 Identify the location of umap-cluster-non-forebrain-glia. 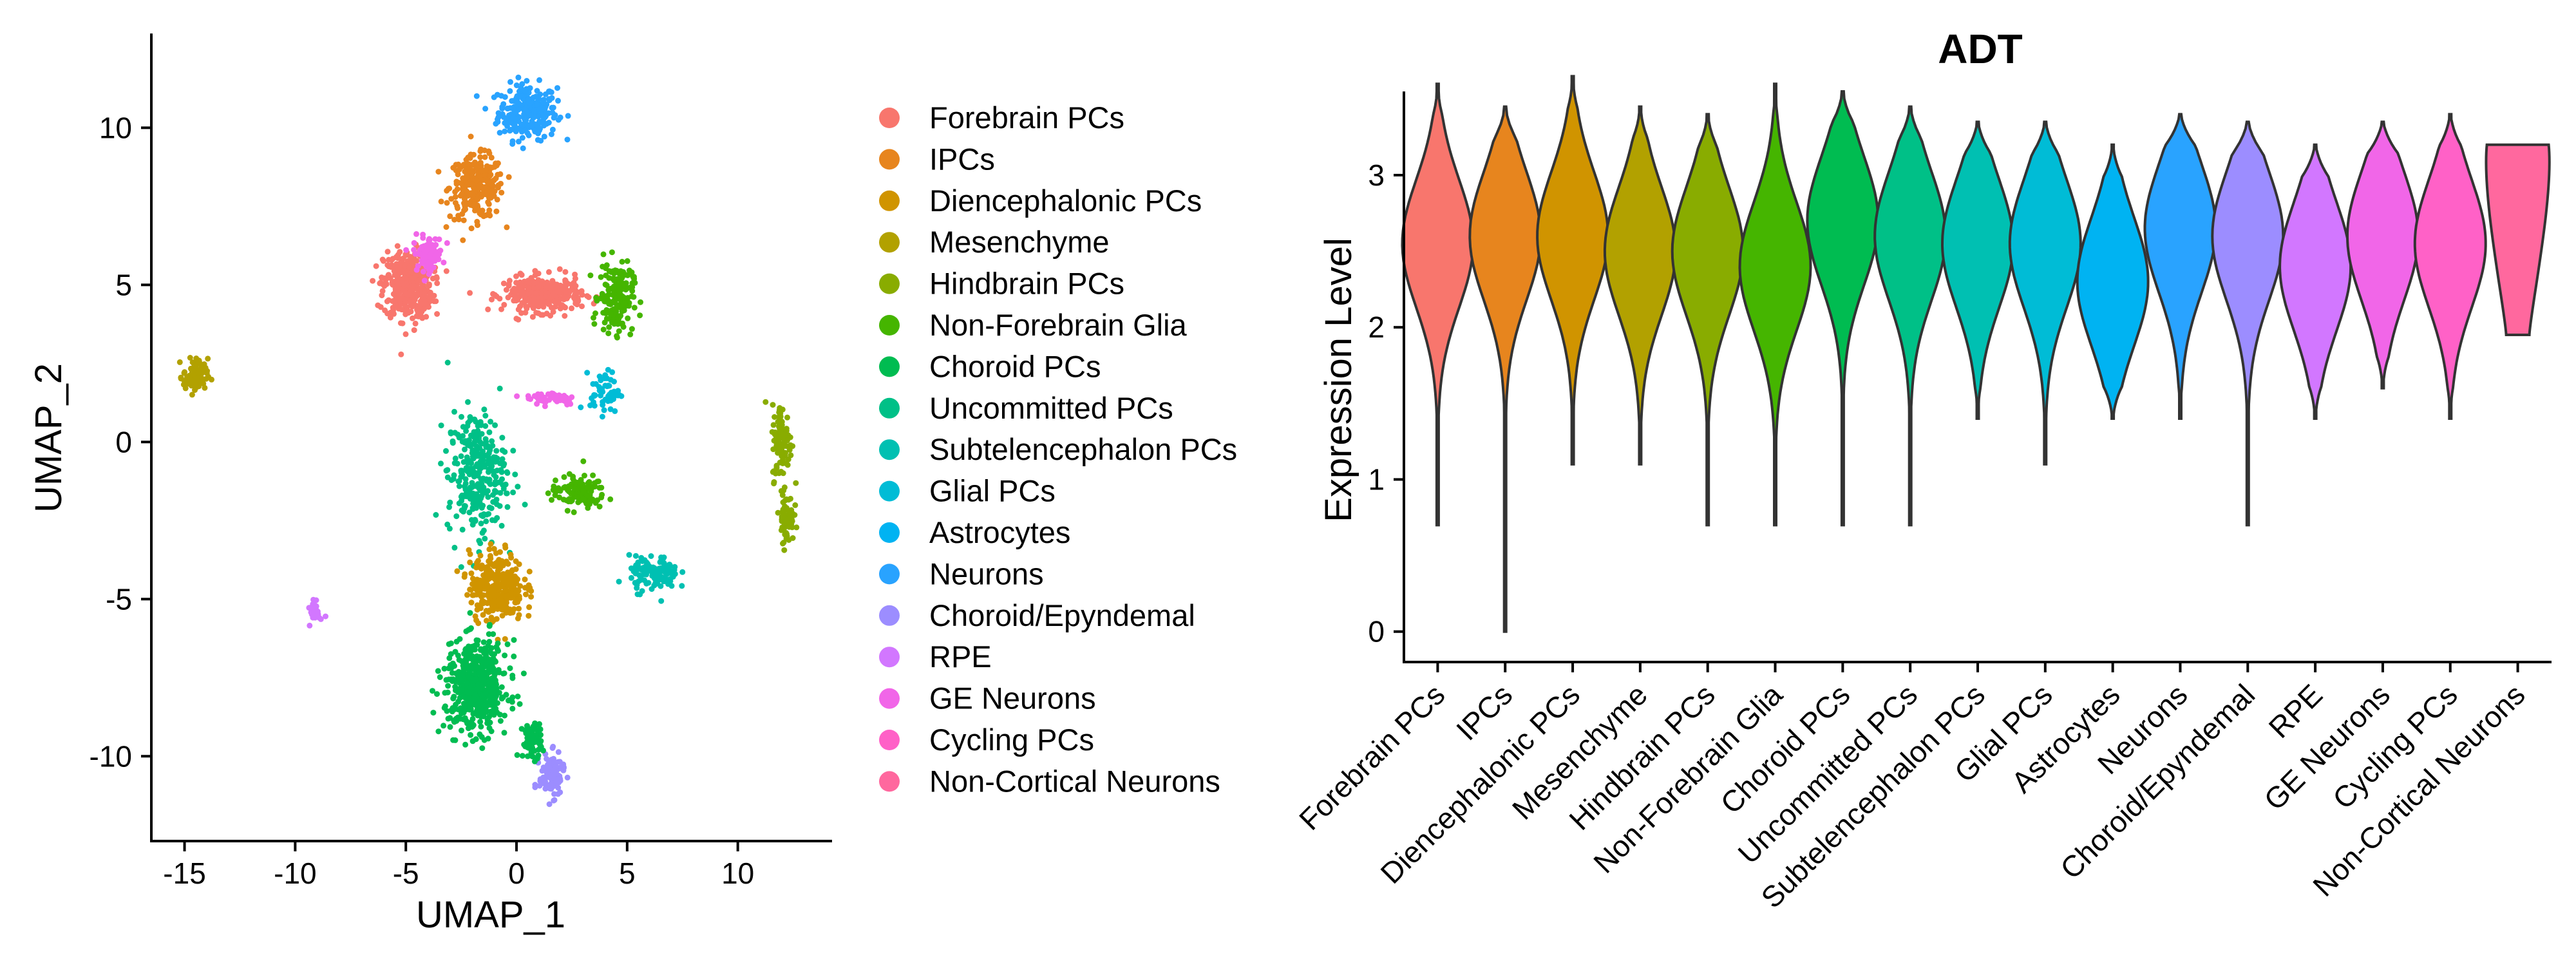
(579, 486).